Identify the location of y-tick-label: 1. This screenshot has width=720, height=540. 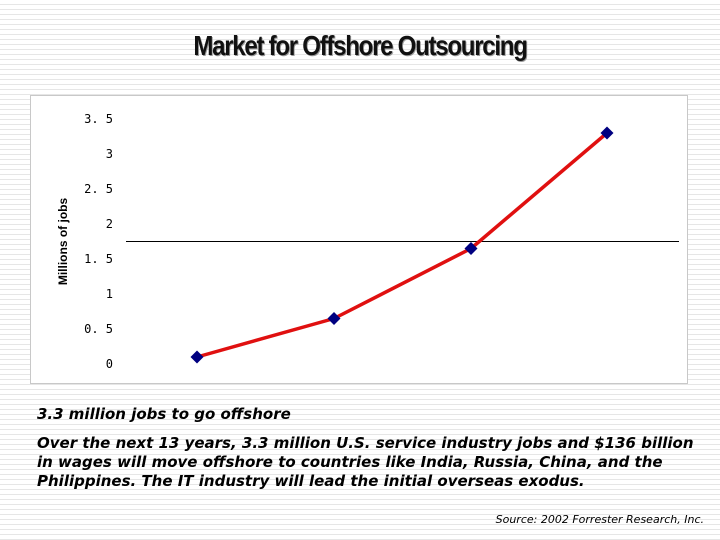
(109, 294).